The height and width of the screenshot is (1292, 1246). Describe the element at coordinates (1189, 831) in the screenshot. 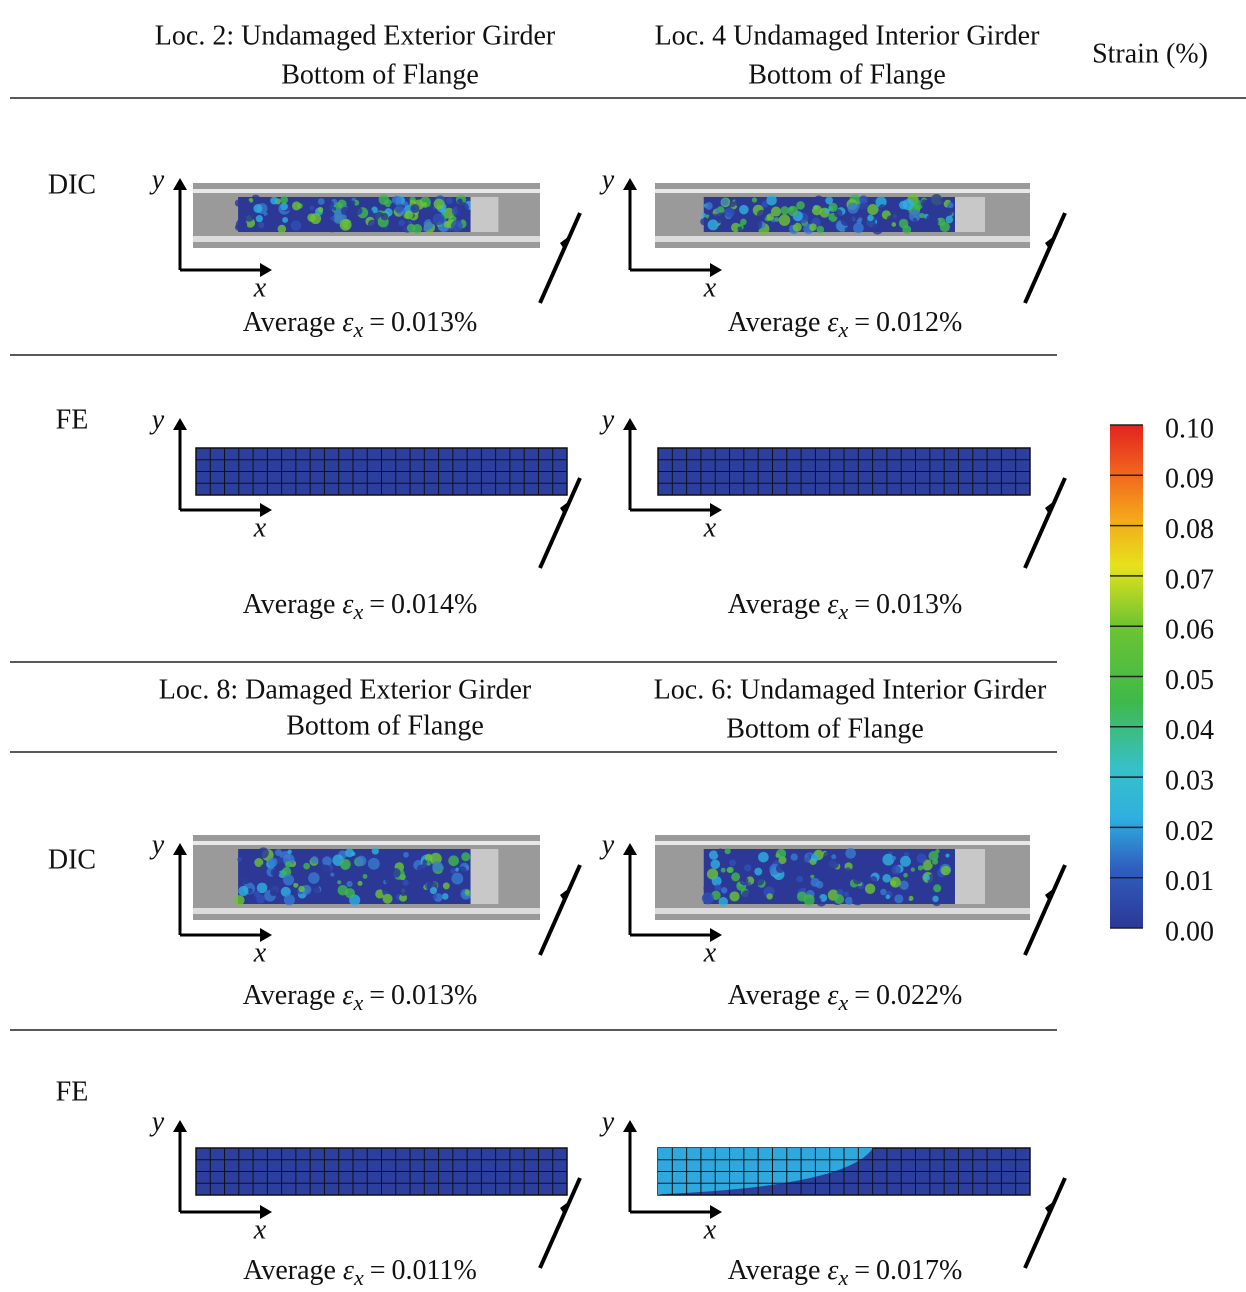

I see `colorbar-tick-label: 0.02` at that location.